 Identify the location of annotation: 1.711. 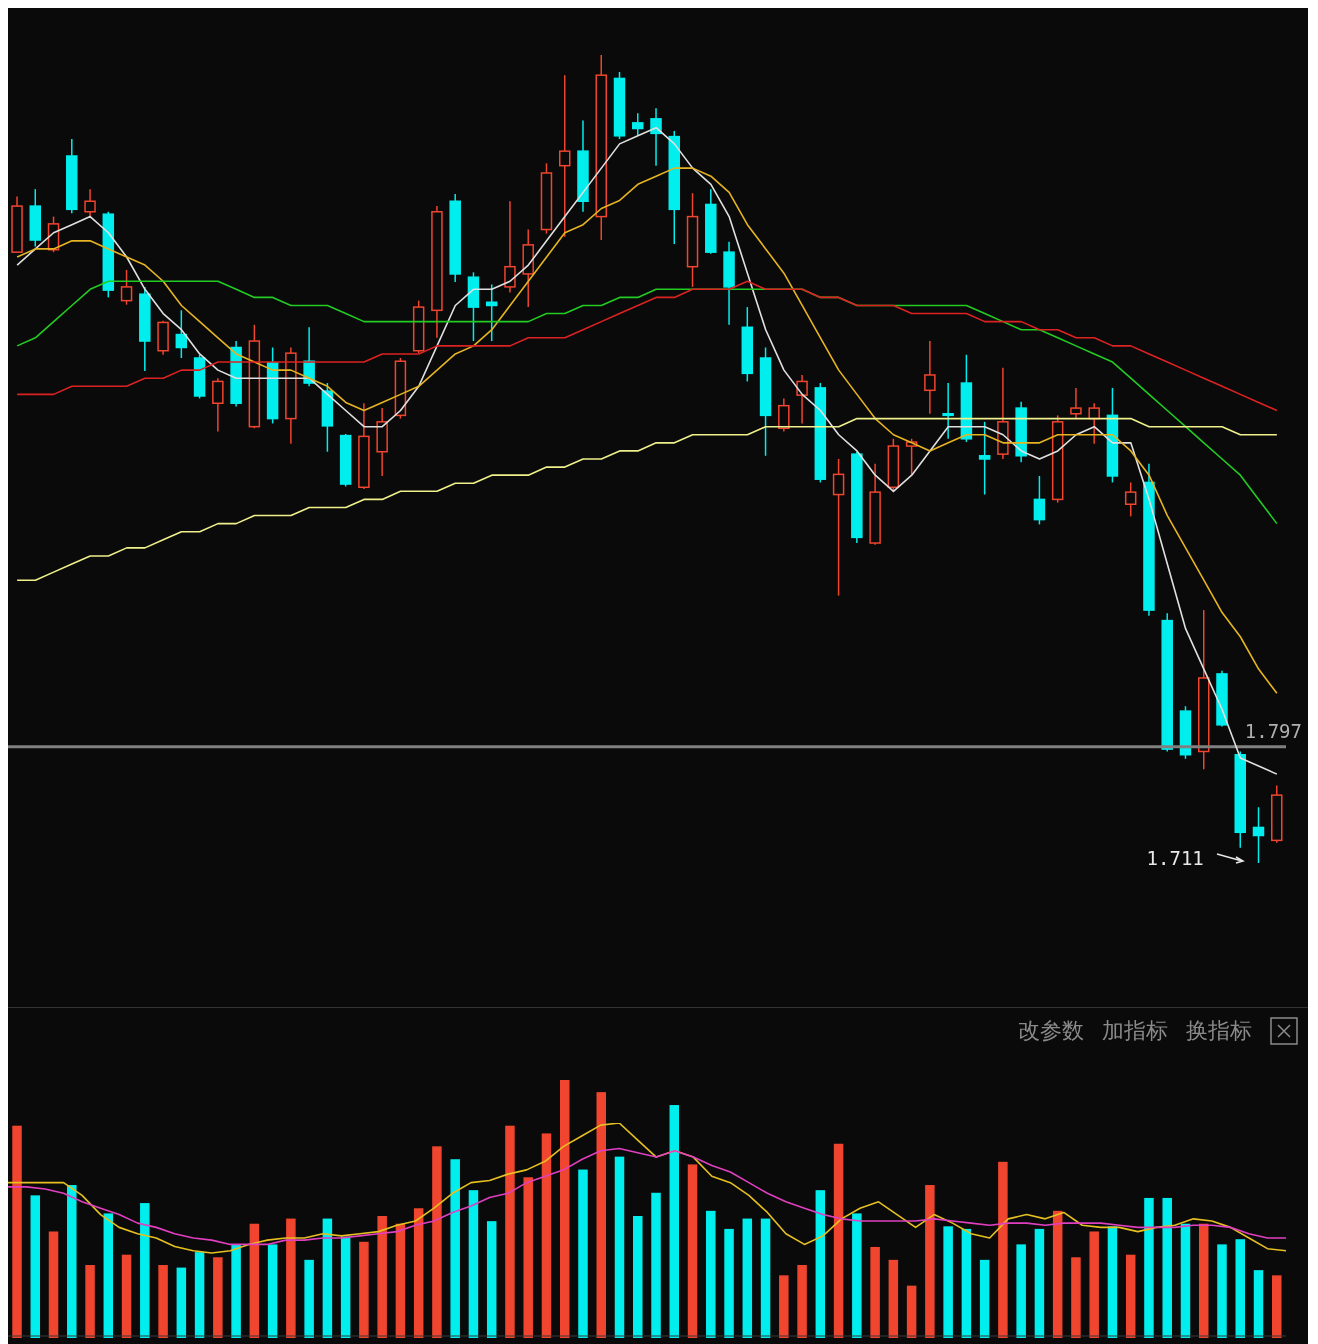
(1175, 858).